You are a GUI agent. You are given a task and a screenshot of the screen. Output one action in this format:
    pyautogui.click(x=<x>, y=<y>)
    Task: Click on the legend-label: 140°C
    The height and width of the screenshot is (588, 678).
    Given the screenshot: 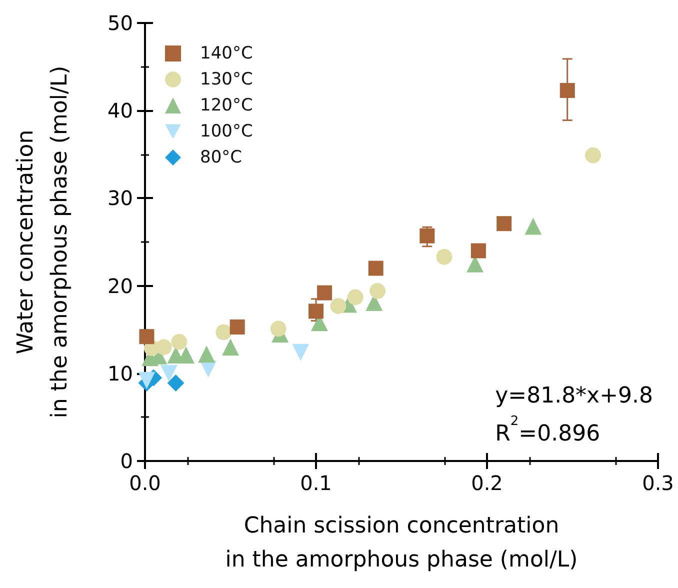 What is the action you would take?
    pyautogui.click(x=226, y=54)
    